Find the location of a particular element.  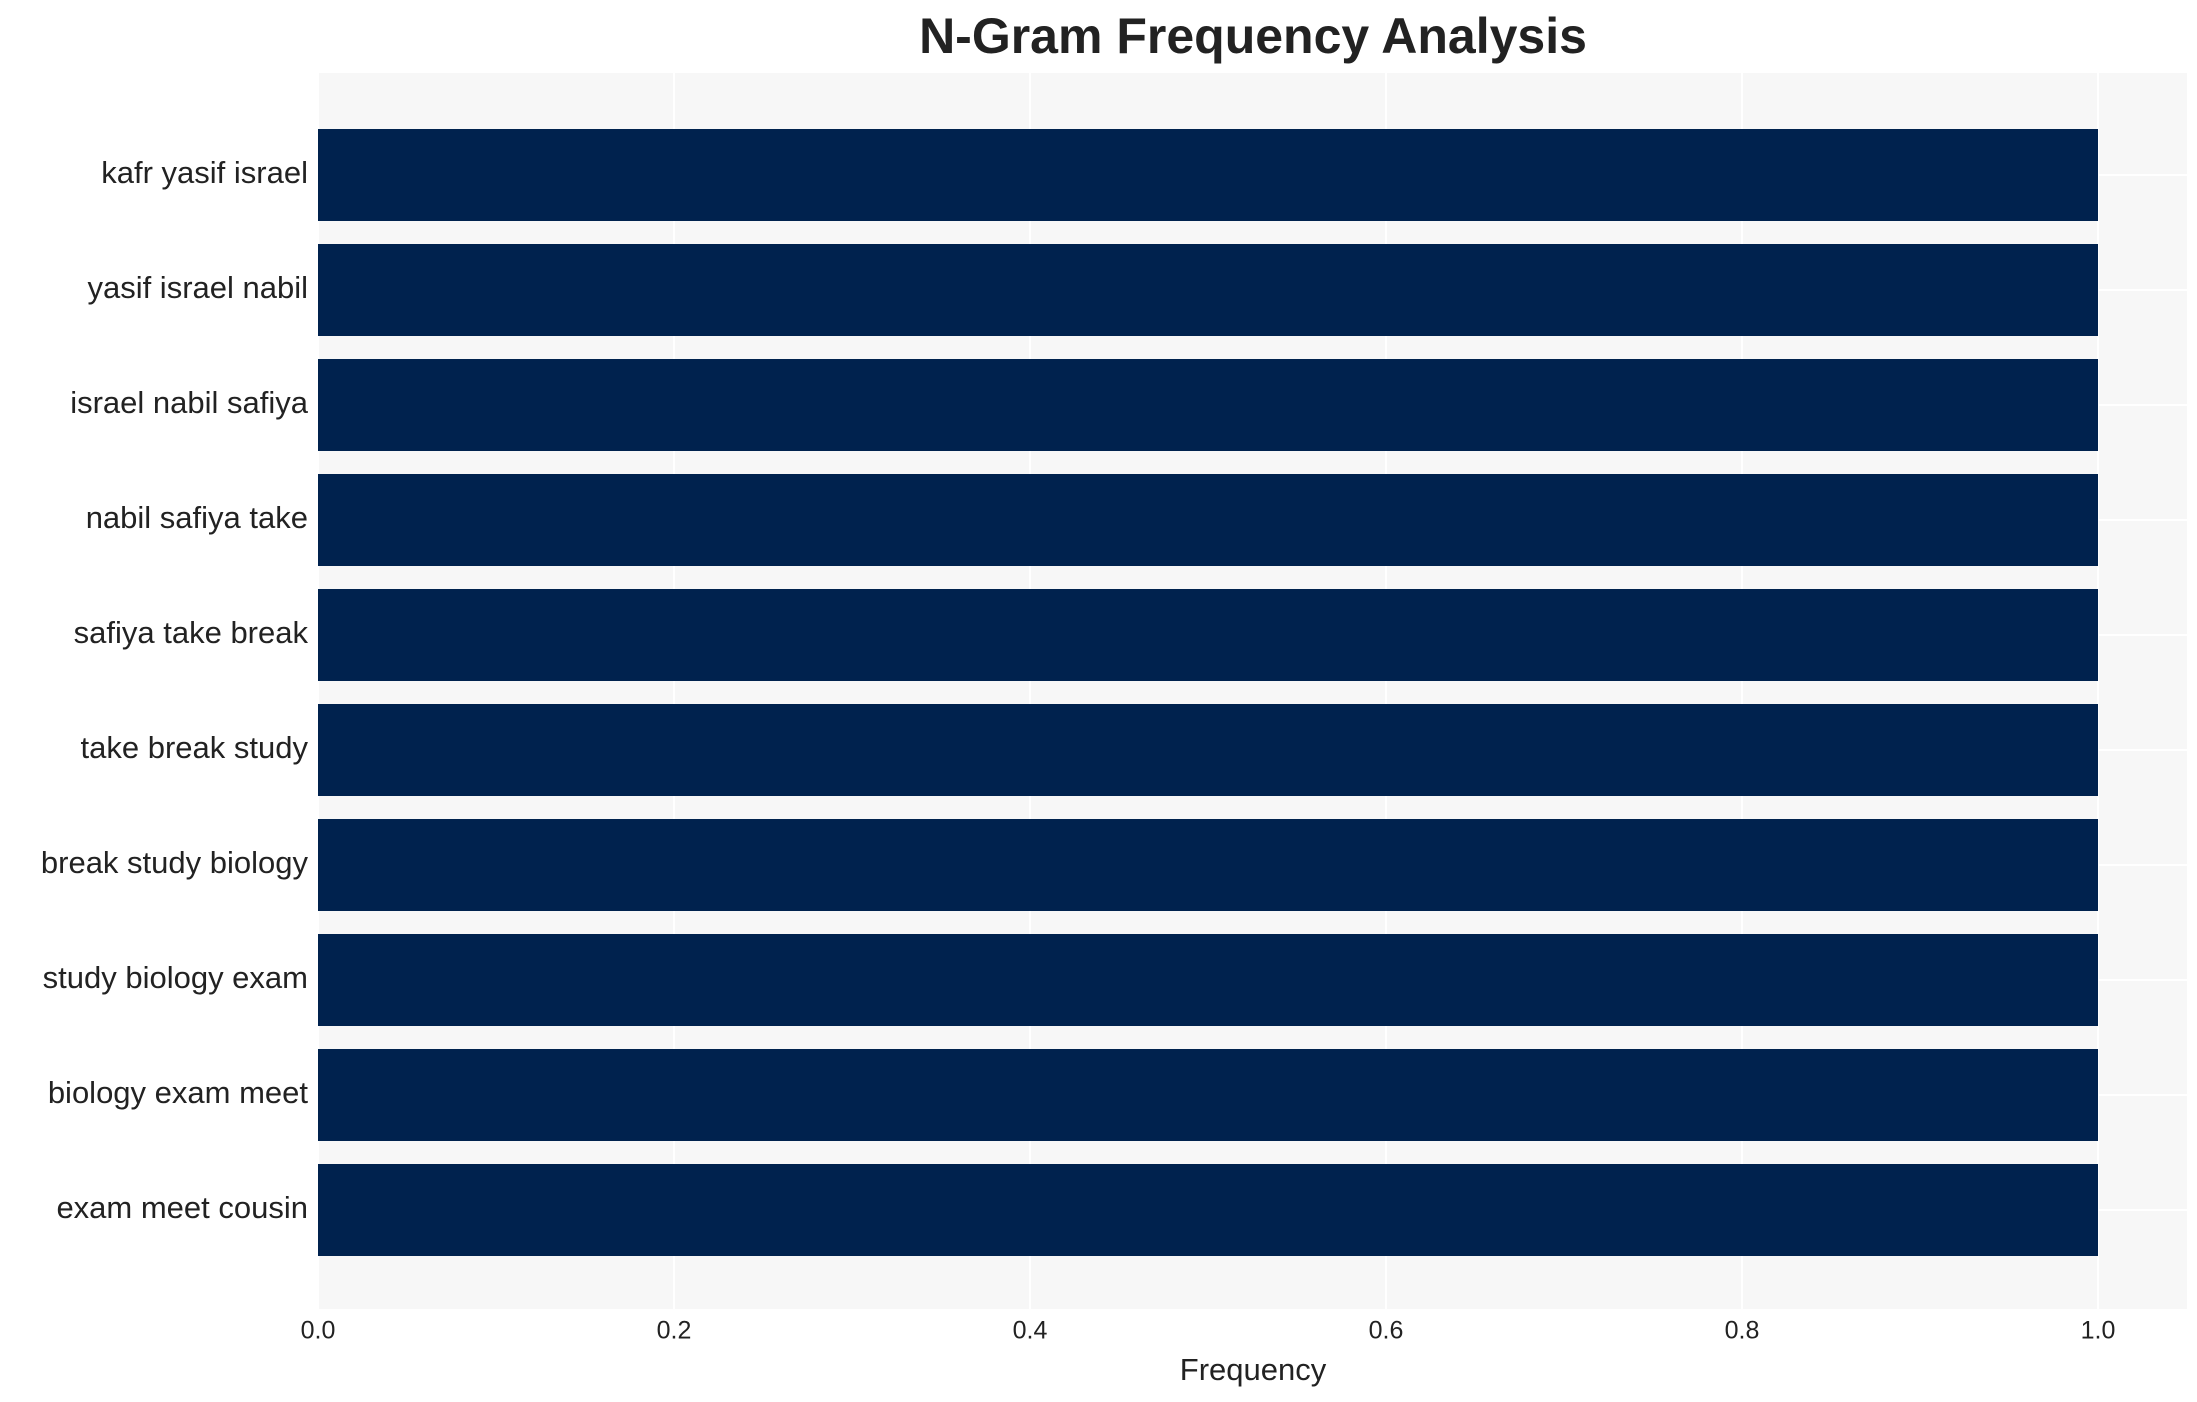

y-tick-label: kafr yasif israel is located at coordinates (204, 172).